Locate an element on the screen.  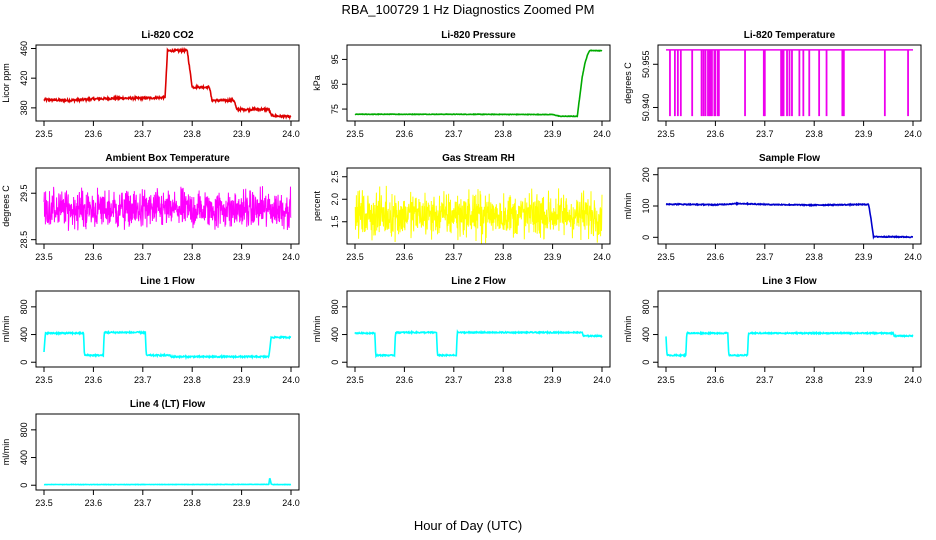
y-tick-label: 2.5 is located at coordinates (335, 176).